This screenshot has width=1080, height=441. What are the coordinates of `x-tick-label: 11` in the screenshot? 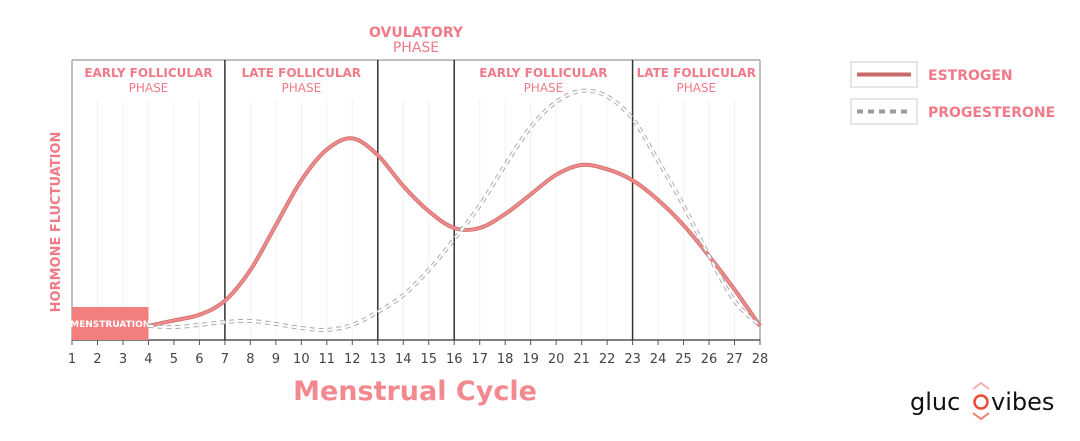 It's located at (327, 359).